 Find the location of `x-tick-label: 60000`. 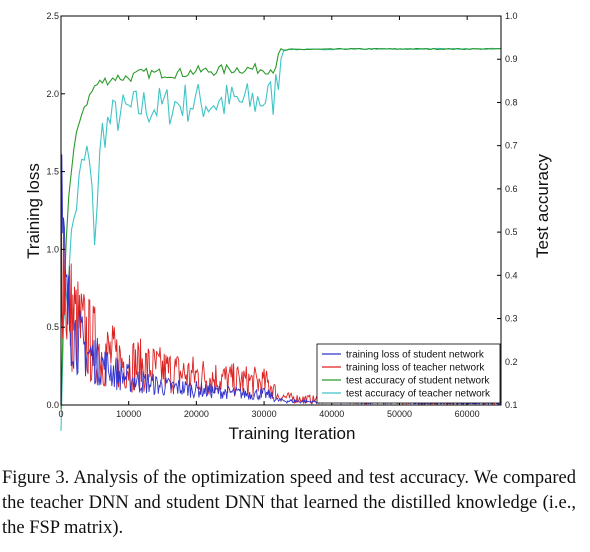

x-tick-label: 60000 is located at coordinates (467, 414).